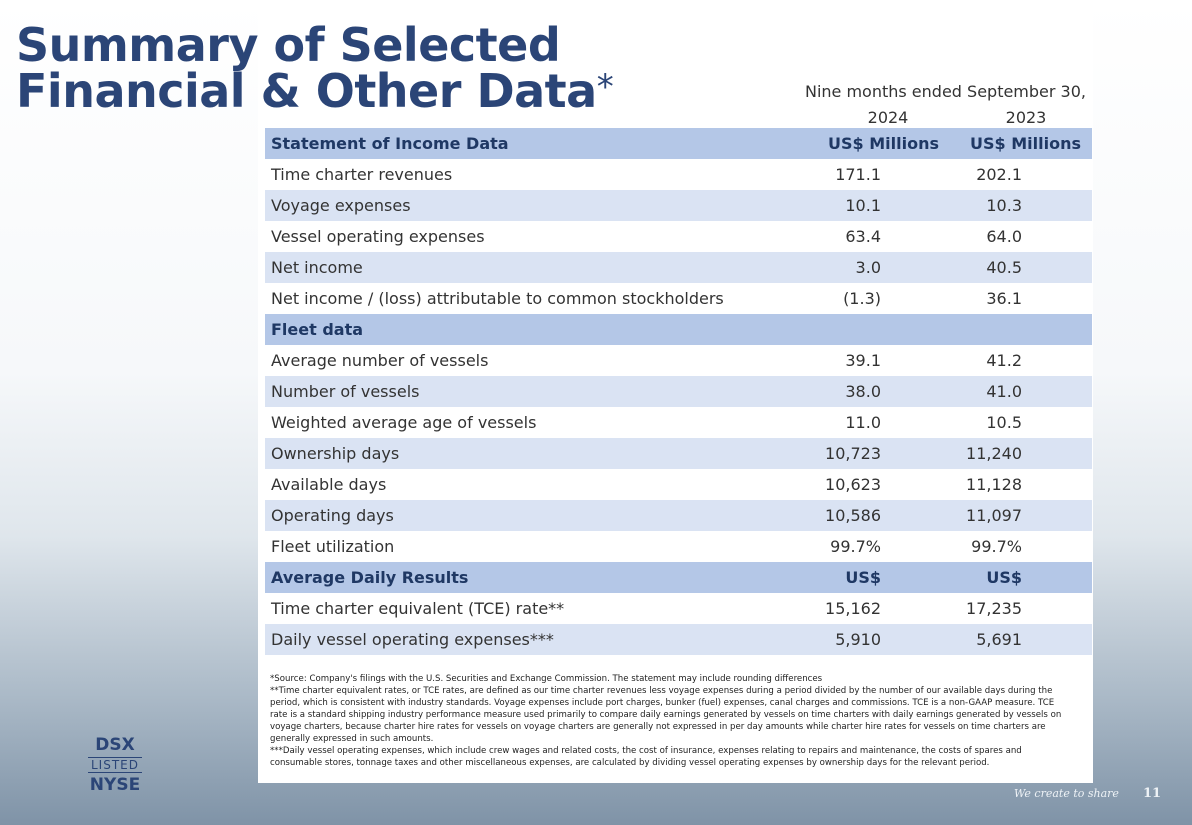 The width and height of the screenshot is (1192, 825). I want to click on cell: 11,240, so click(994, 453).